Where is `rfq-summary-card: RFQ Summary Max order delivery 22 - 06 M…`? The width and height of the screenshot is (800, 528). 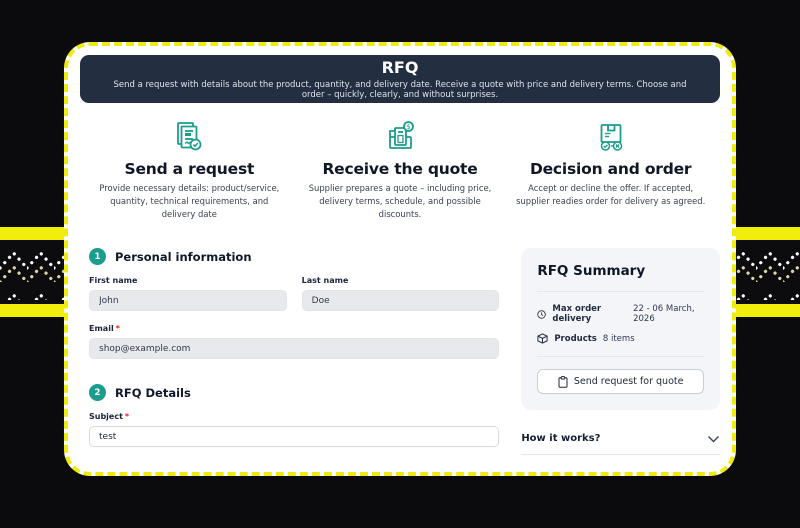 rfq-summary-card: RFQ Summary Max order delivery 22 - 06 M… is located at coordinates (620, 329).